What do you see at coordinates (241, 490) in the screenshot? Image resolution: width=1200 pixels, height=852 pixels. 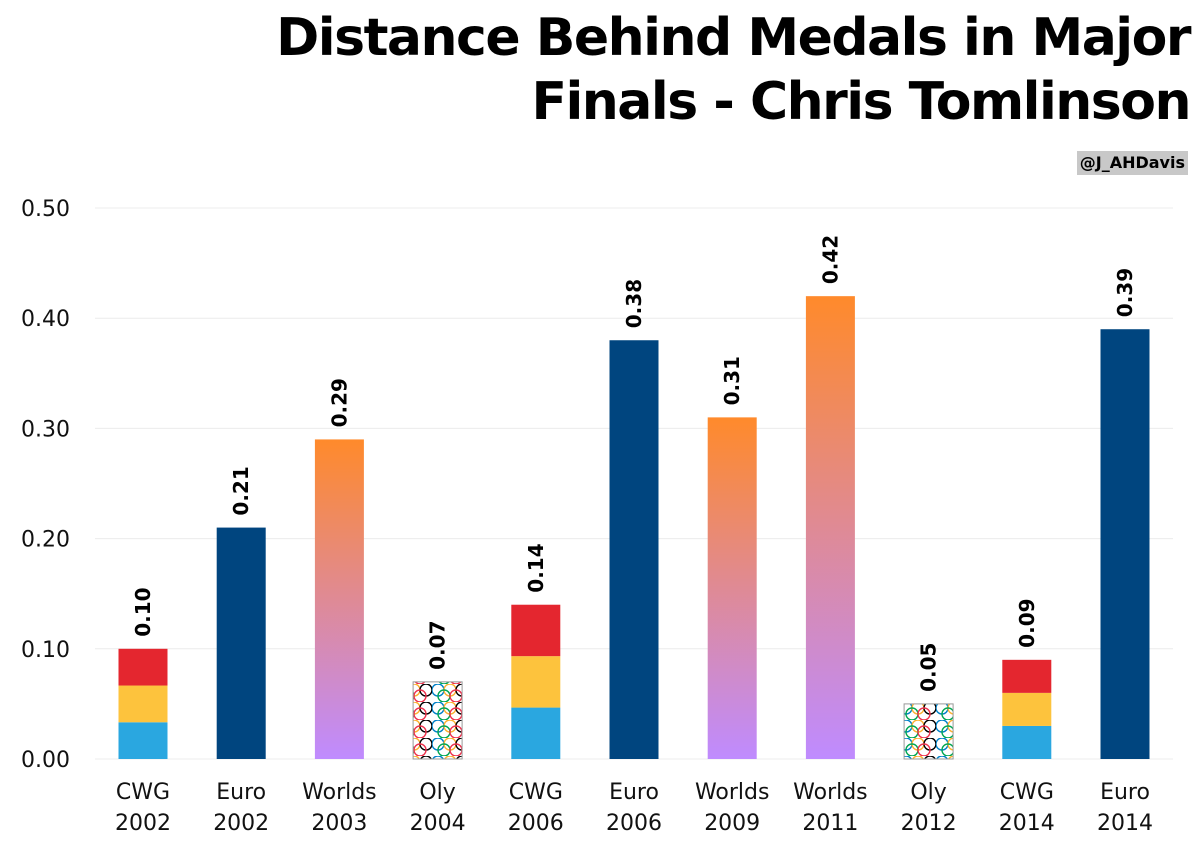 I see `data-label: 0.21` at bounding box center [241, 490].